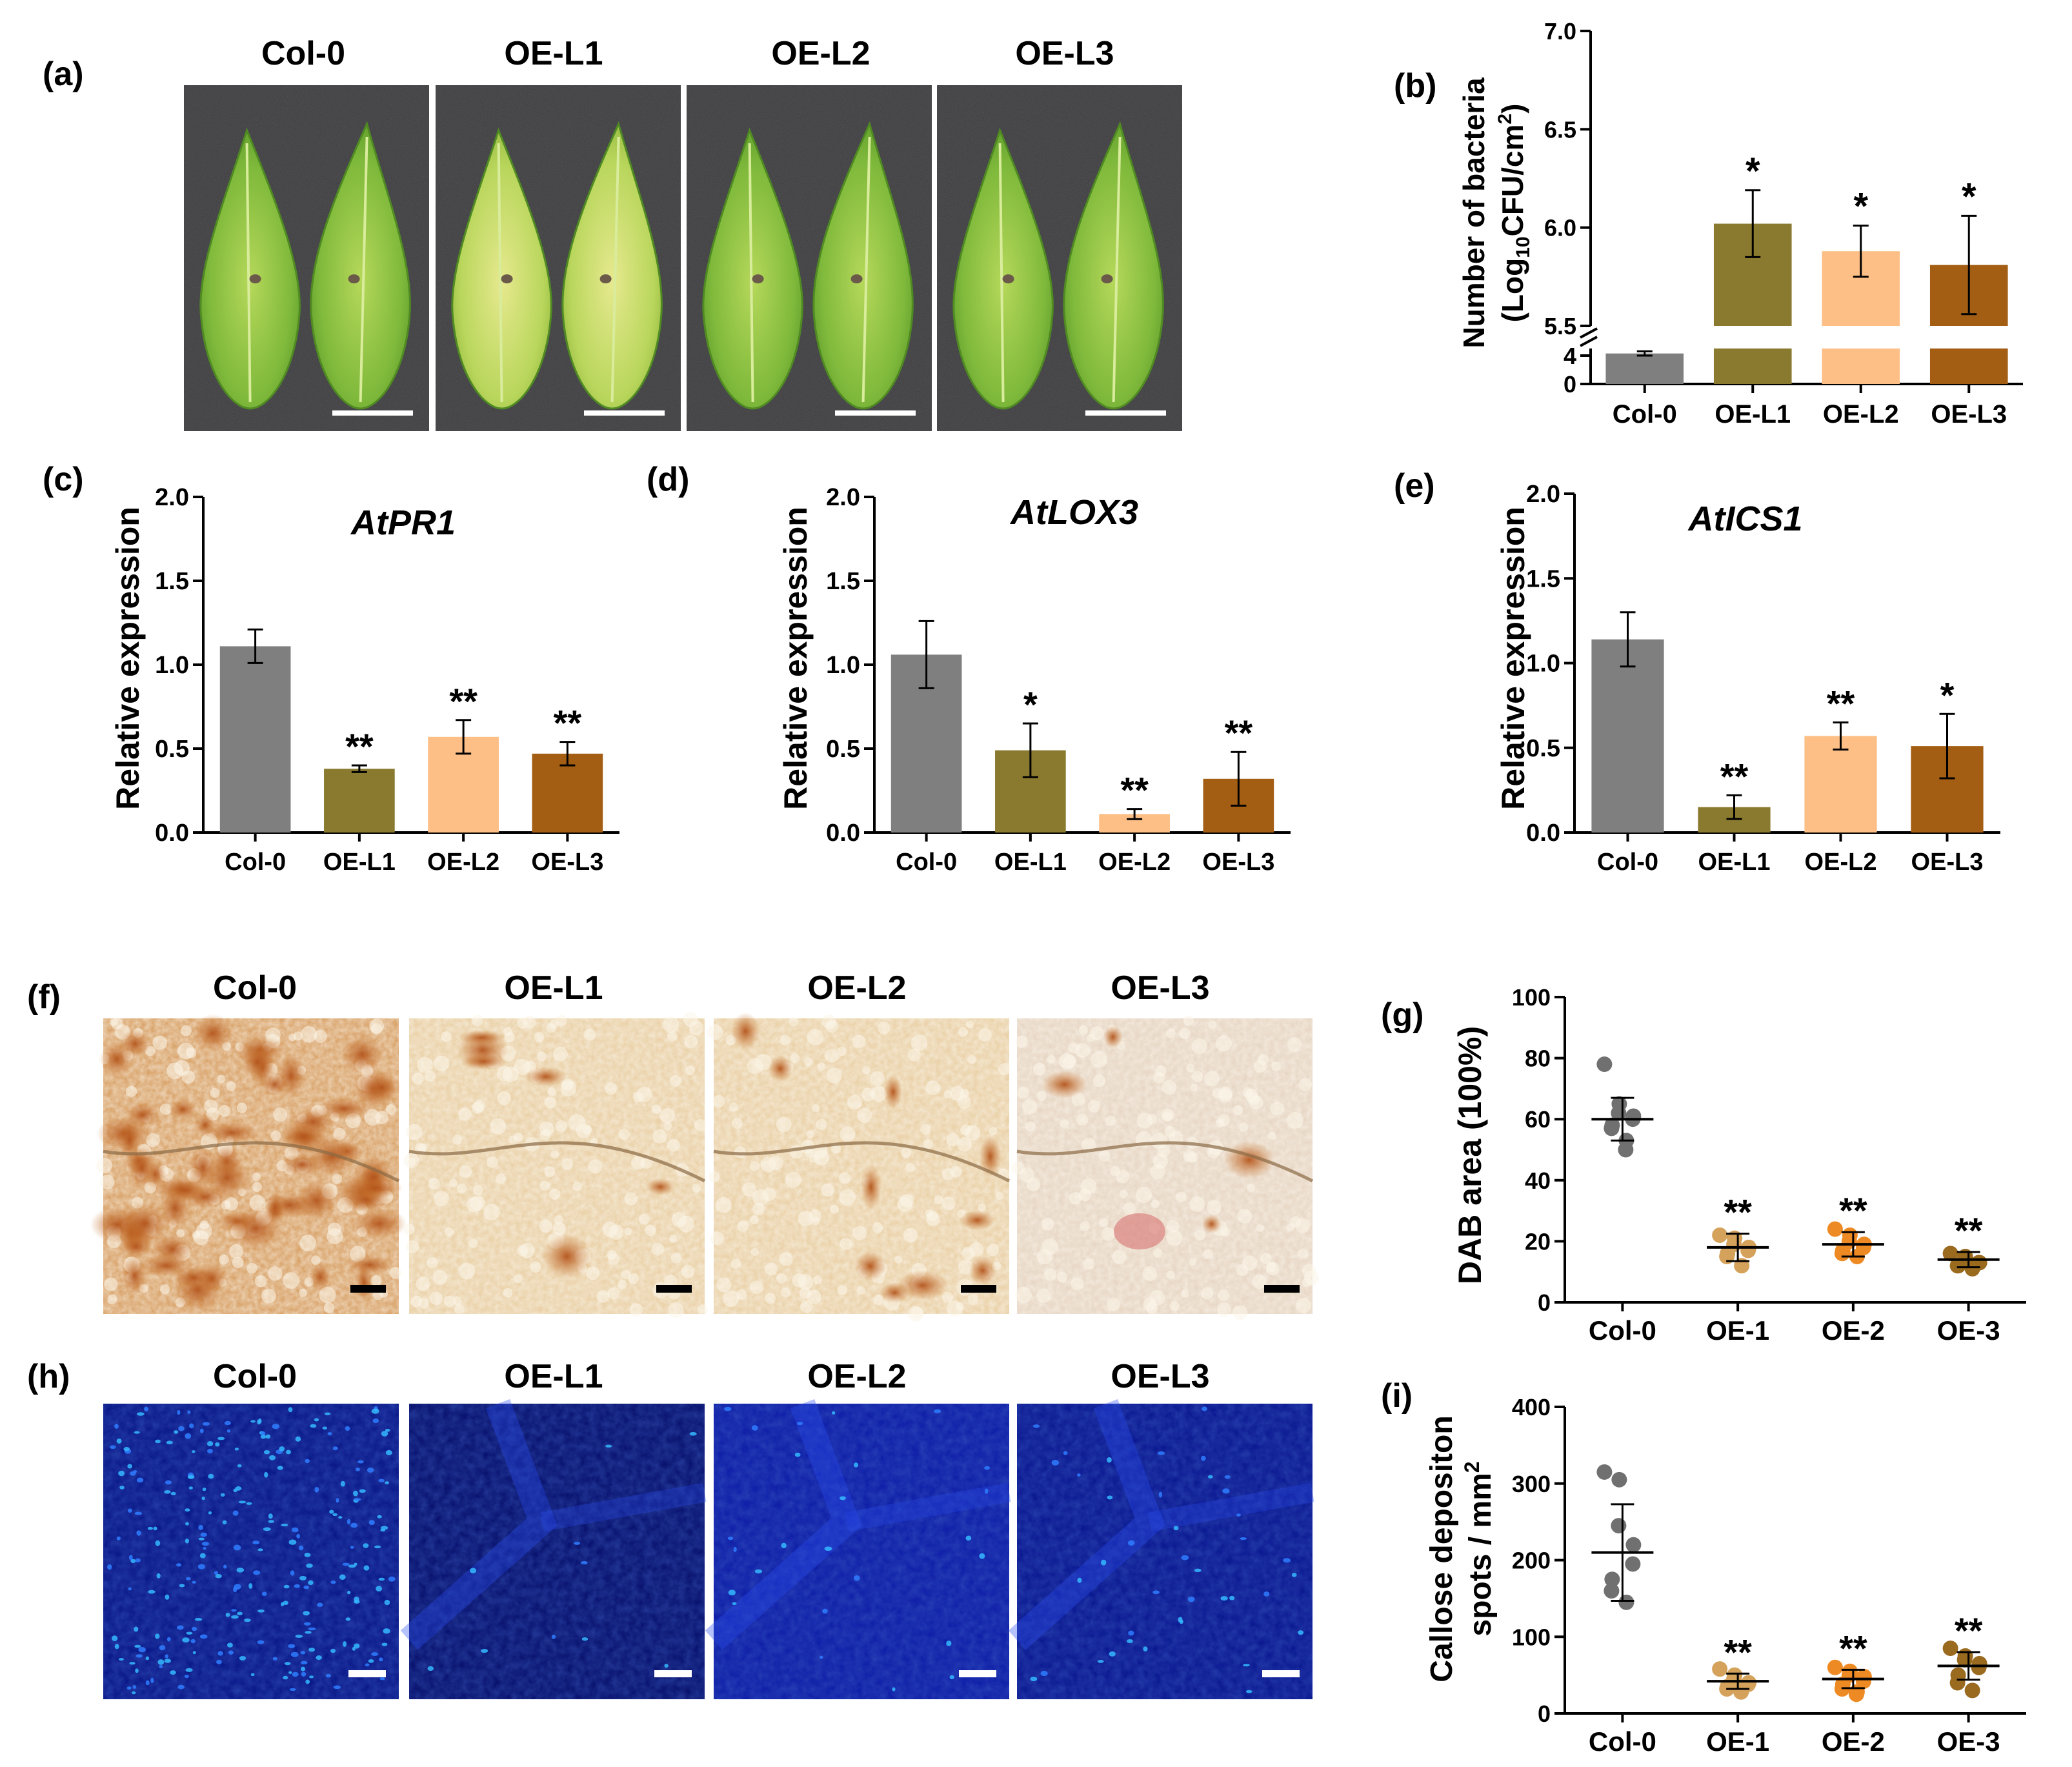 The height and width of the screenshot is (1767, 2072). What do you see at coordinates (859, 1167) in the screenshot?
I see `dab-photo` at bounding box center [859, 1167].